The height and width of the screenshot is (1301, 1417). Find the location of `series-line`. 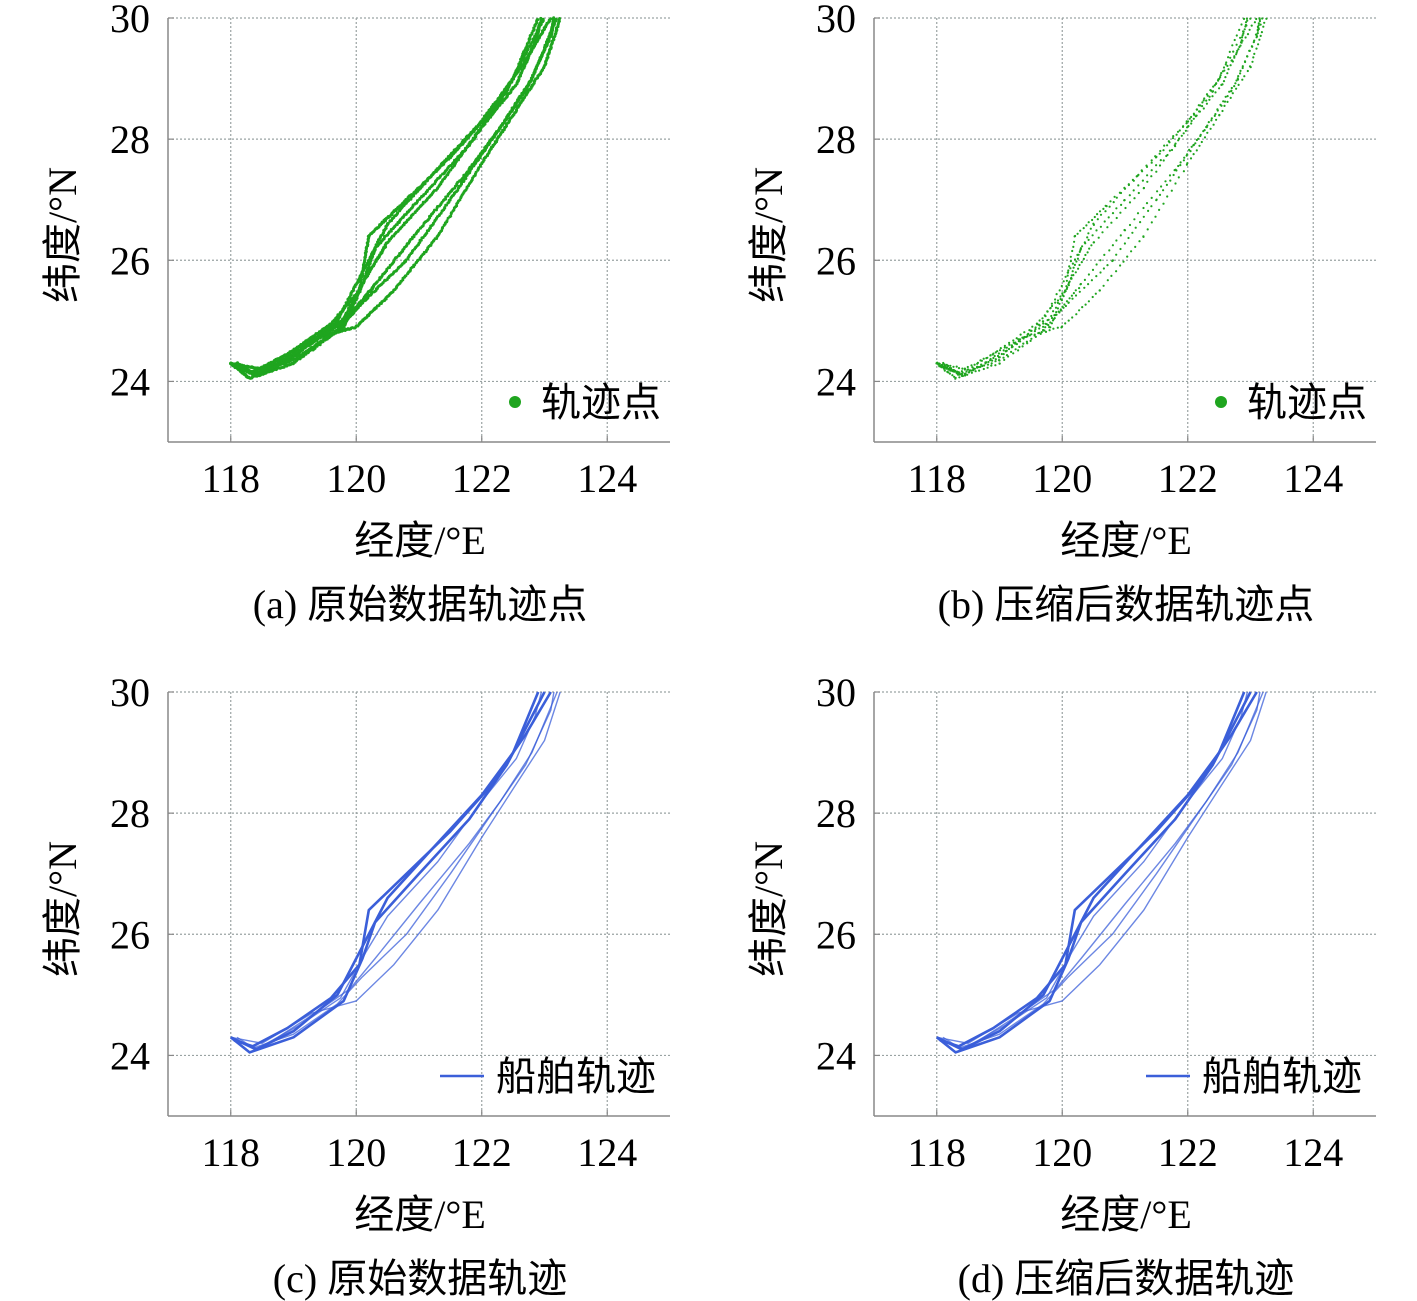

series-line is located at coordinates (392, 869).